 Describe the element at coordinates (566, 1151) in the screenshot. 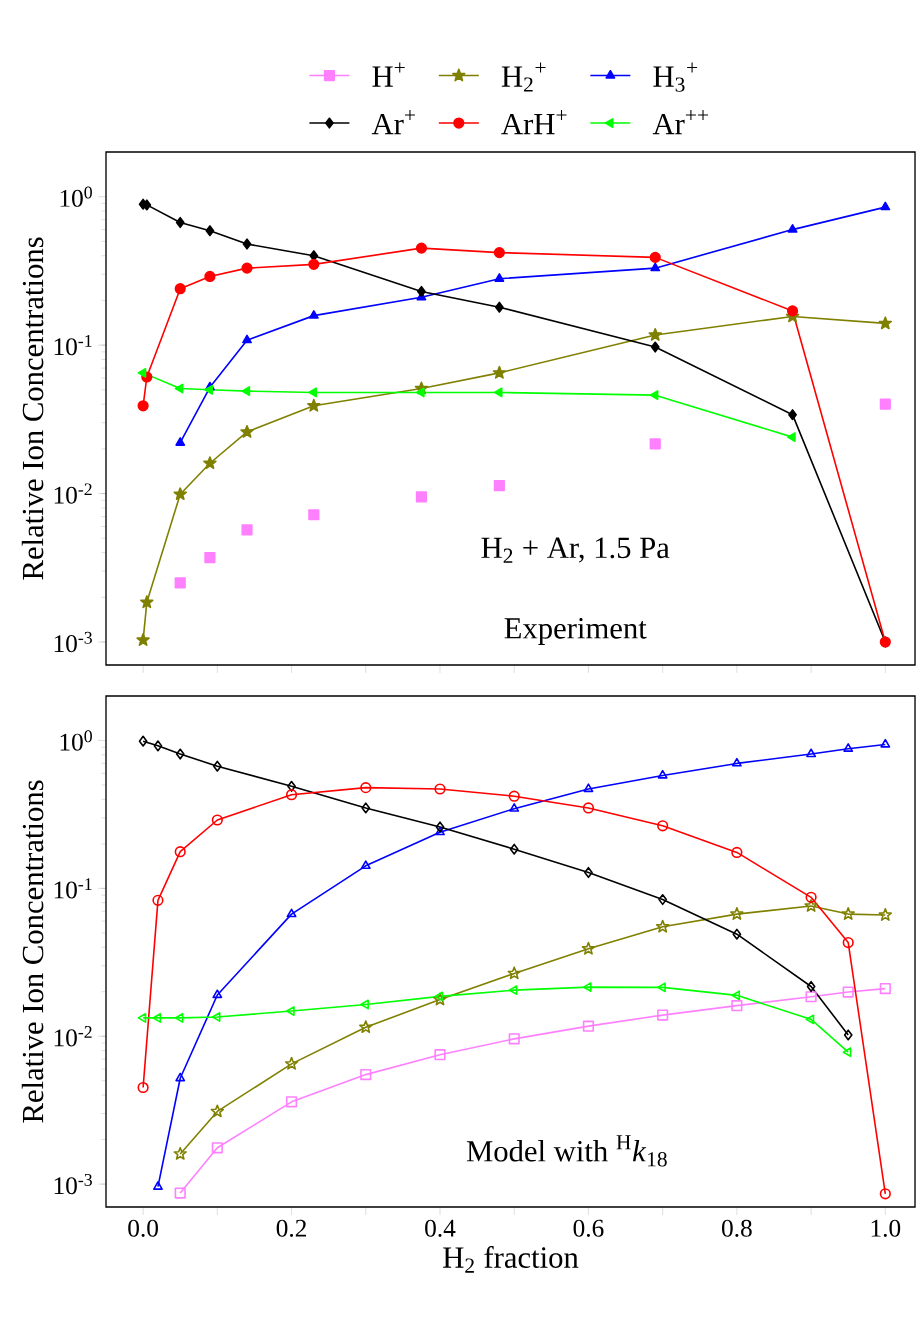

I see `annotation: Model with $^{H}$k$_{18}$` at that location.